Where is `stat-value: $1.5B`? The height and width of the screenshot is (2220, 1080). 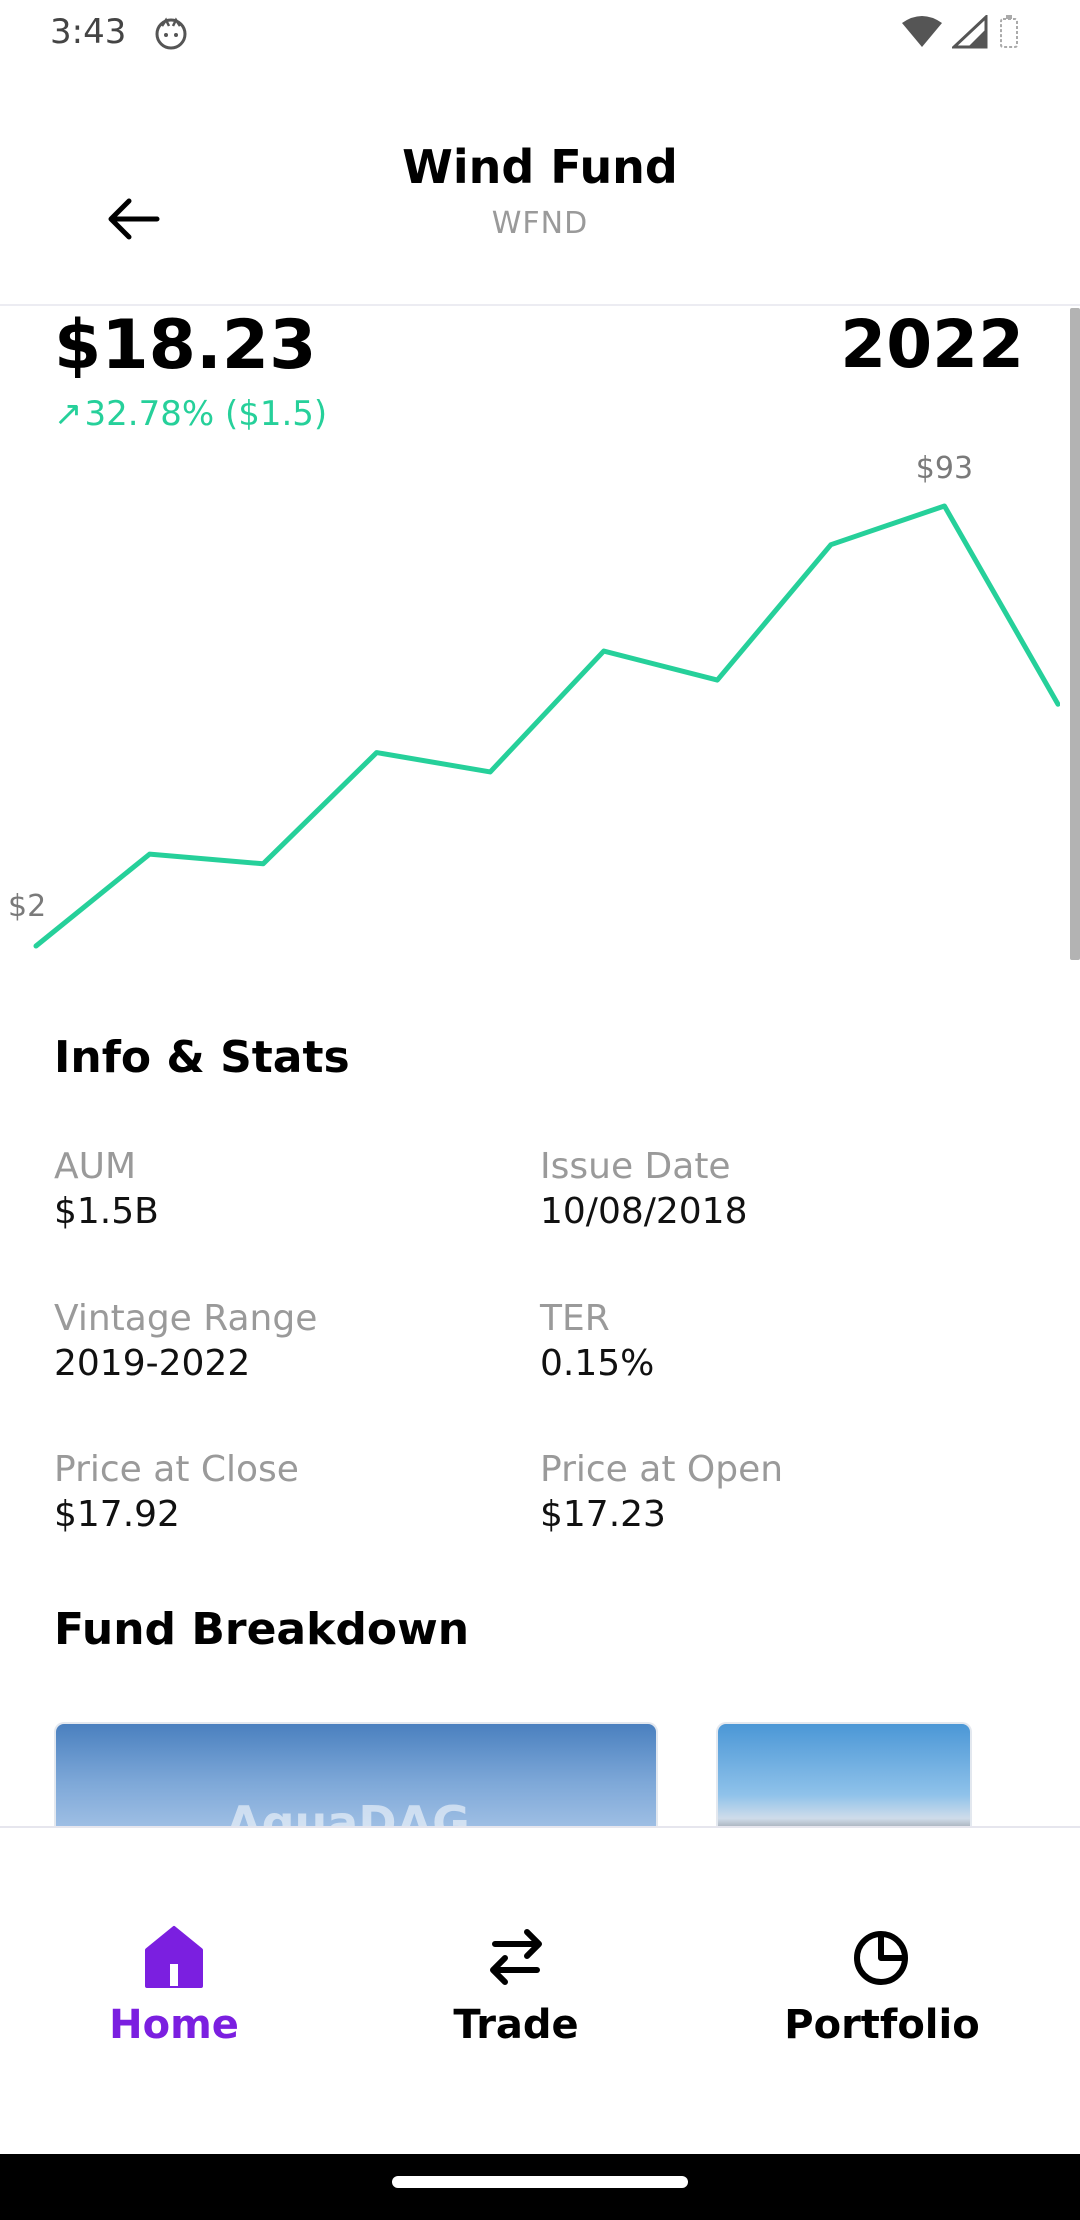
stat-value: $1.5B is located at coordinates (106, 1211).